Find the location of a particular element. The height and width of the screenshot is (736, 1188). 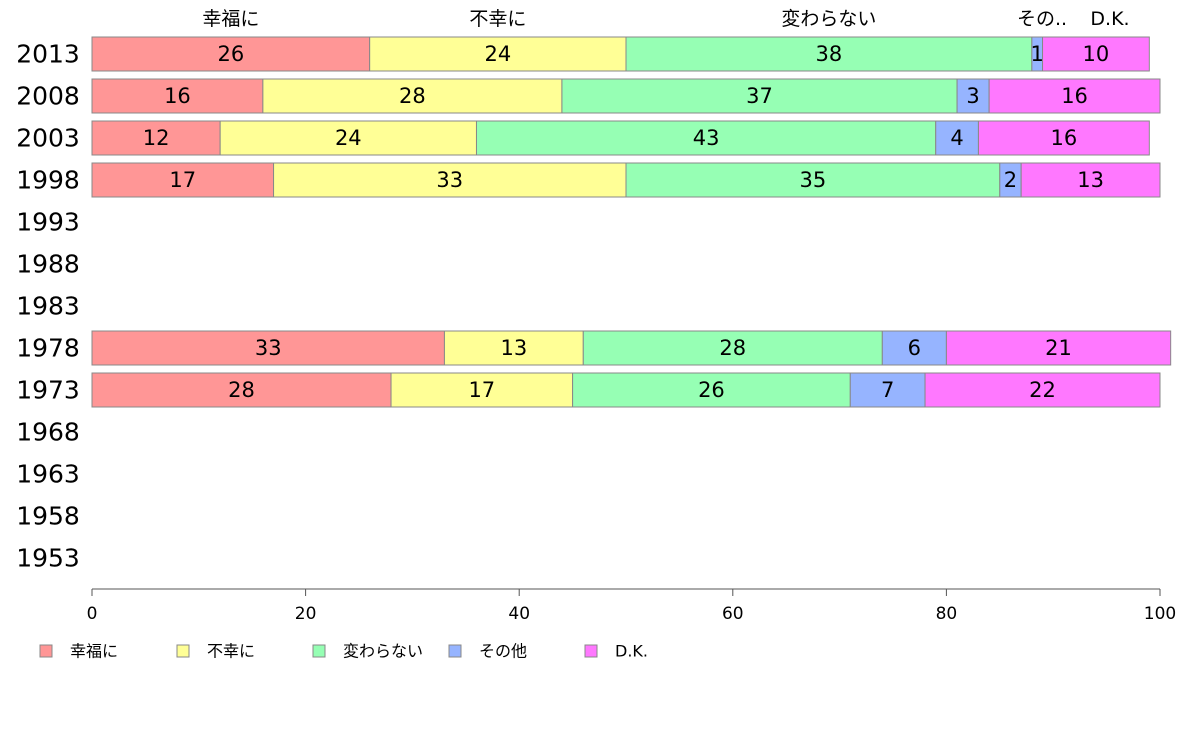

bar-value-label-2008-2: 28 is located at coordinates (412, 96).